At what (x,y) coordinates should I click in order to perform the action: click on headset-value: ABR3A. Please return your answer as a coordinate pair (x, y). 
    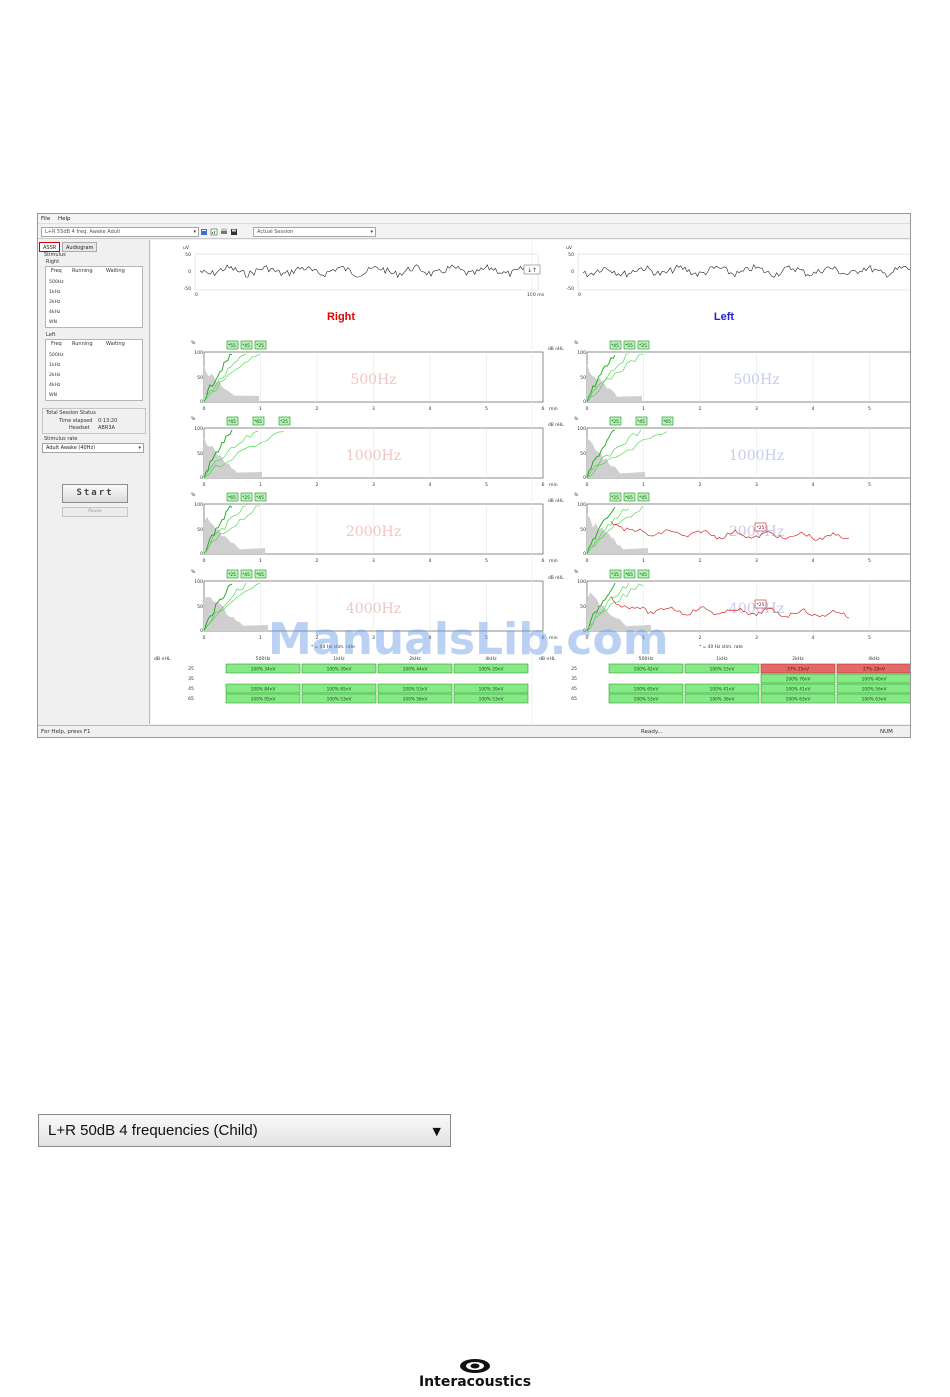
    Looking at the image, I should click on (106, 428).